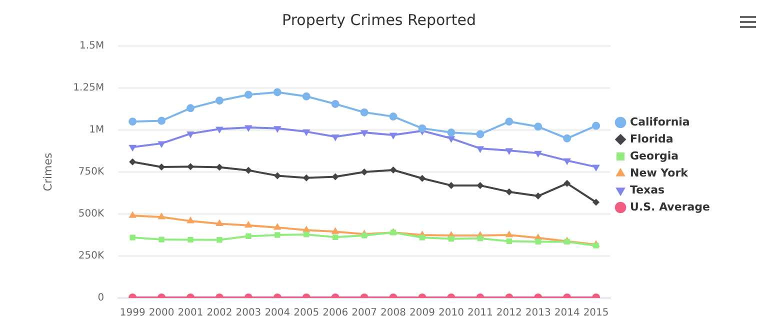 The width and height of the screenshot is (768, 336). What do you see at coordinates (88, 88) in the screenshot?
I see `y-tick-label: 1.25M` at bounding box center [88, 88].